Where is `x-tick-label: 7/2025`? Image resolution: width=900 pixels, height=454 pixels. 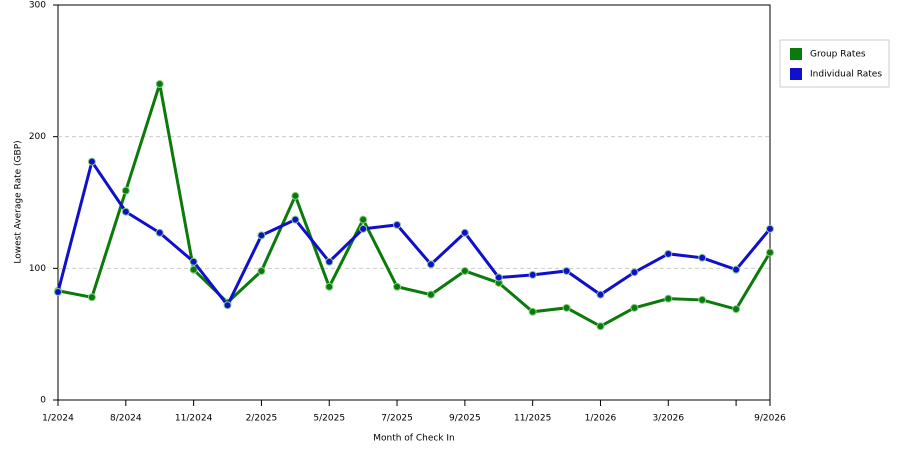
x-tick-label: 7/2025 is located at coordinates (397, 419).